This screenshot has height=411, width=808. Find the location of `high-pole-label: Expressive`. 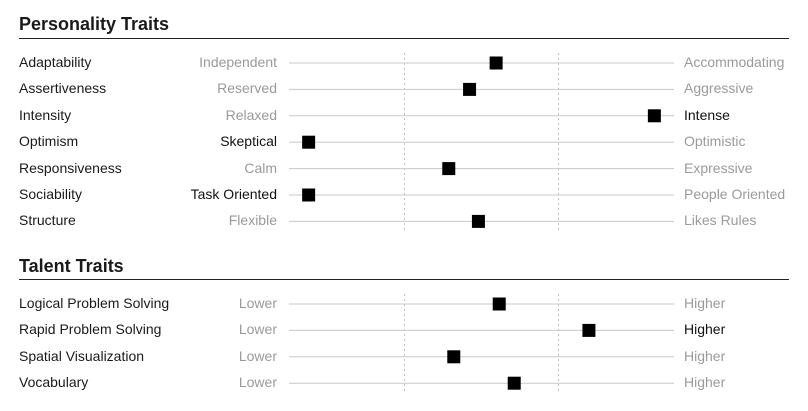

high-pole-label: Expressive is located at coordinates (718, 167).